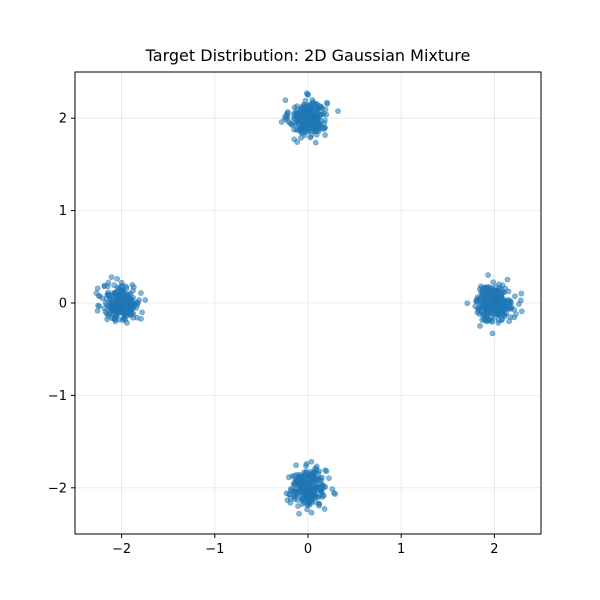 This screenshot has height=600, width=600. I want to click on x-tick-label: 1, so click(401, 549).